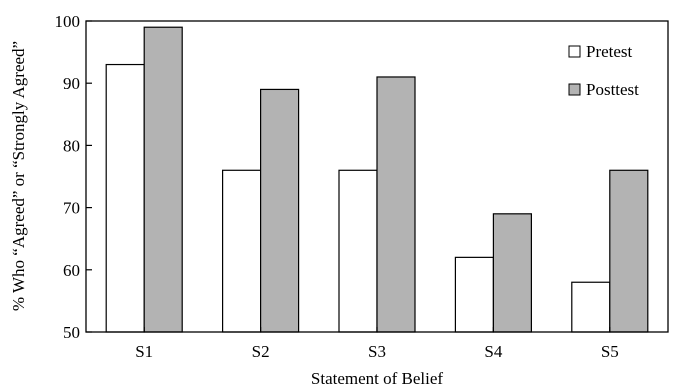 The image size is (675, 391). Describe the element at coordinates (71, 145) in the screenshot. I see `y-tick-label-80: 80` at that location.